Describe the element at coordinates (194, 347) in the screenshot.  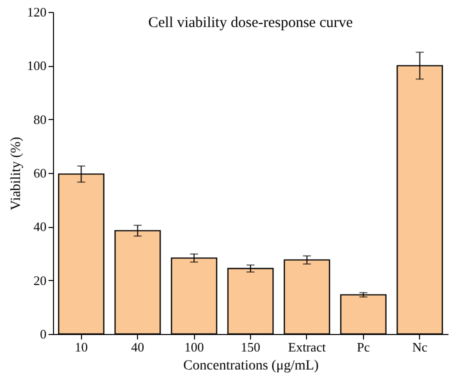
I see `x-tick-label: 100` at that location.